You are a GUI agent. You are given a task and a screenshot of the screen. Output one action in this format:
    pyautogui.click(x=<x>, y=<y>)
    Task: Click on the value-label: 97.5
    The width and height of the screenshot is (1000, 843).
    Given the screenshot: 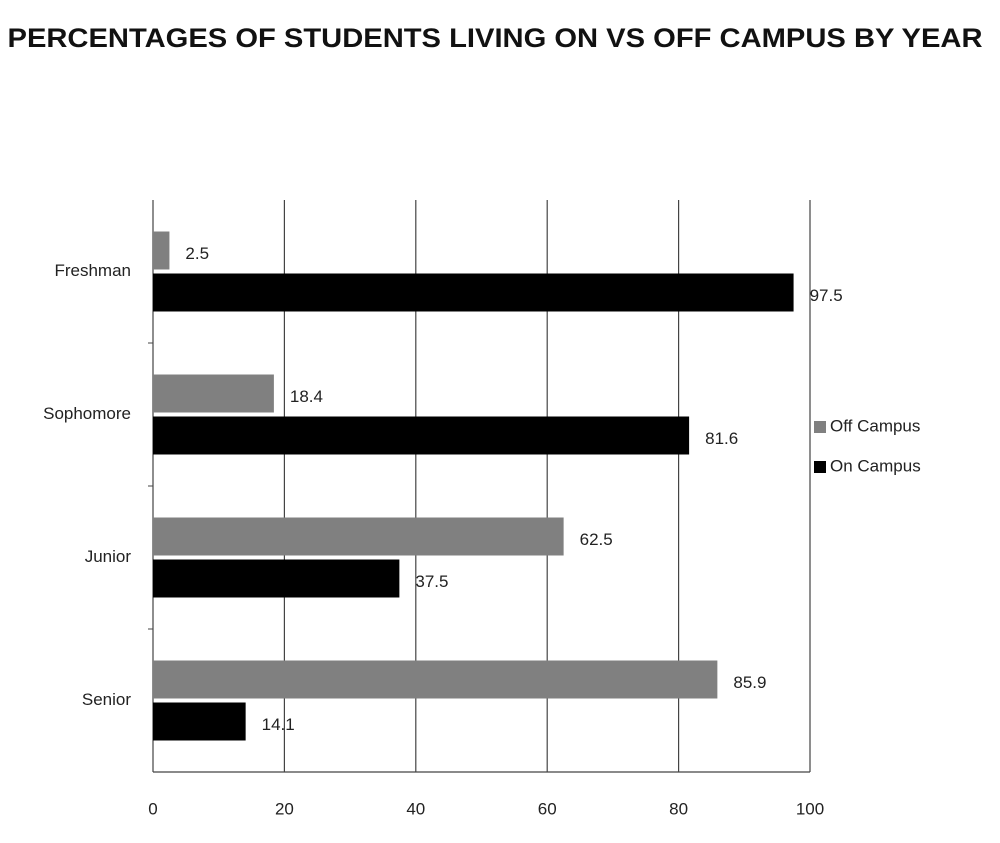 What is the action you would take?
    pyautogui.click(x=826, y=295)
    